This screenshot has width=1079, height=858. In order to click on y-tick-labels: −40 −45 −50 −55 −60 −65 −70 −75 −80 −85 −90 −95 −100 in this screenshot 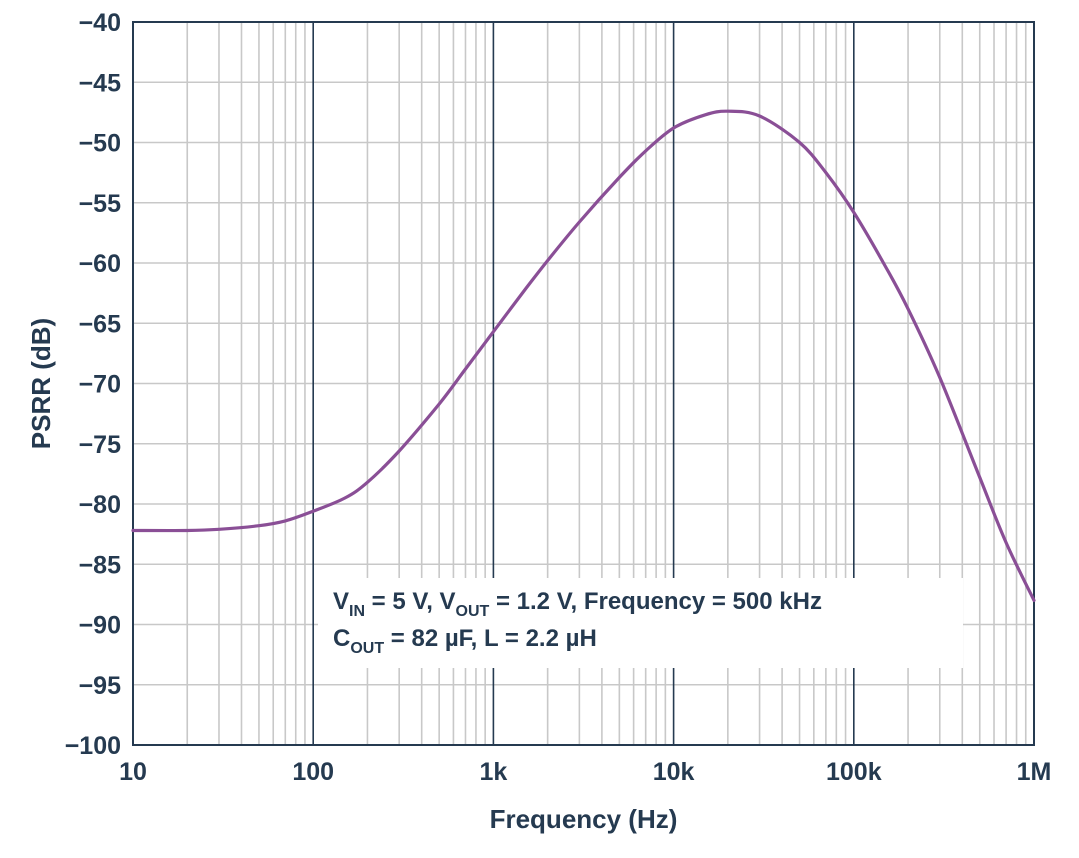, I will do `click(93, 384)`.